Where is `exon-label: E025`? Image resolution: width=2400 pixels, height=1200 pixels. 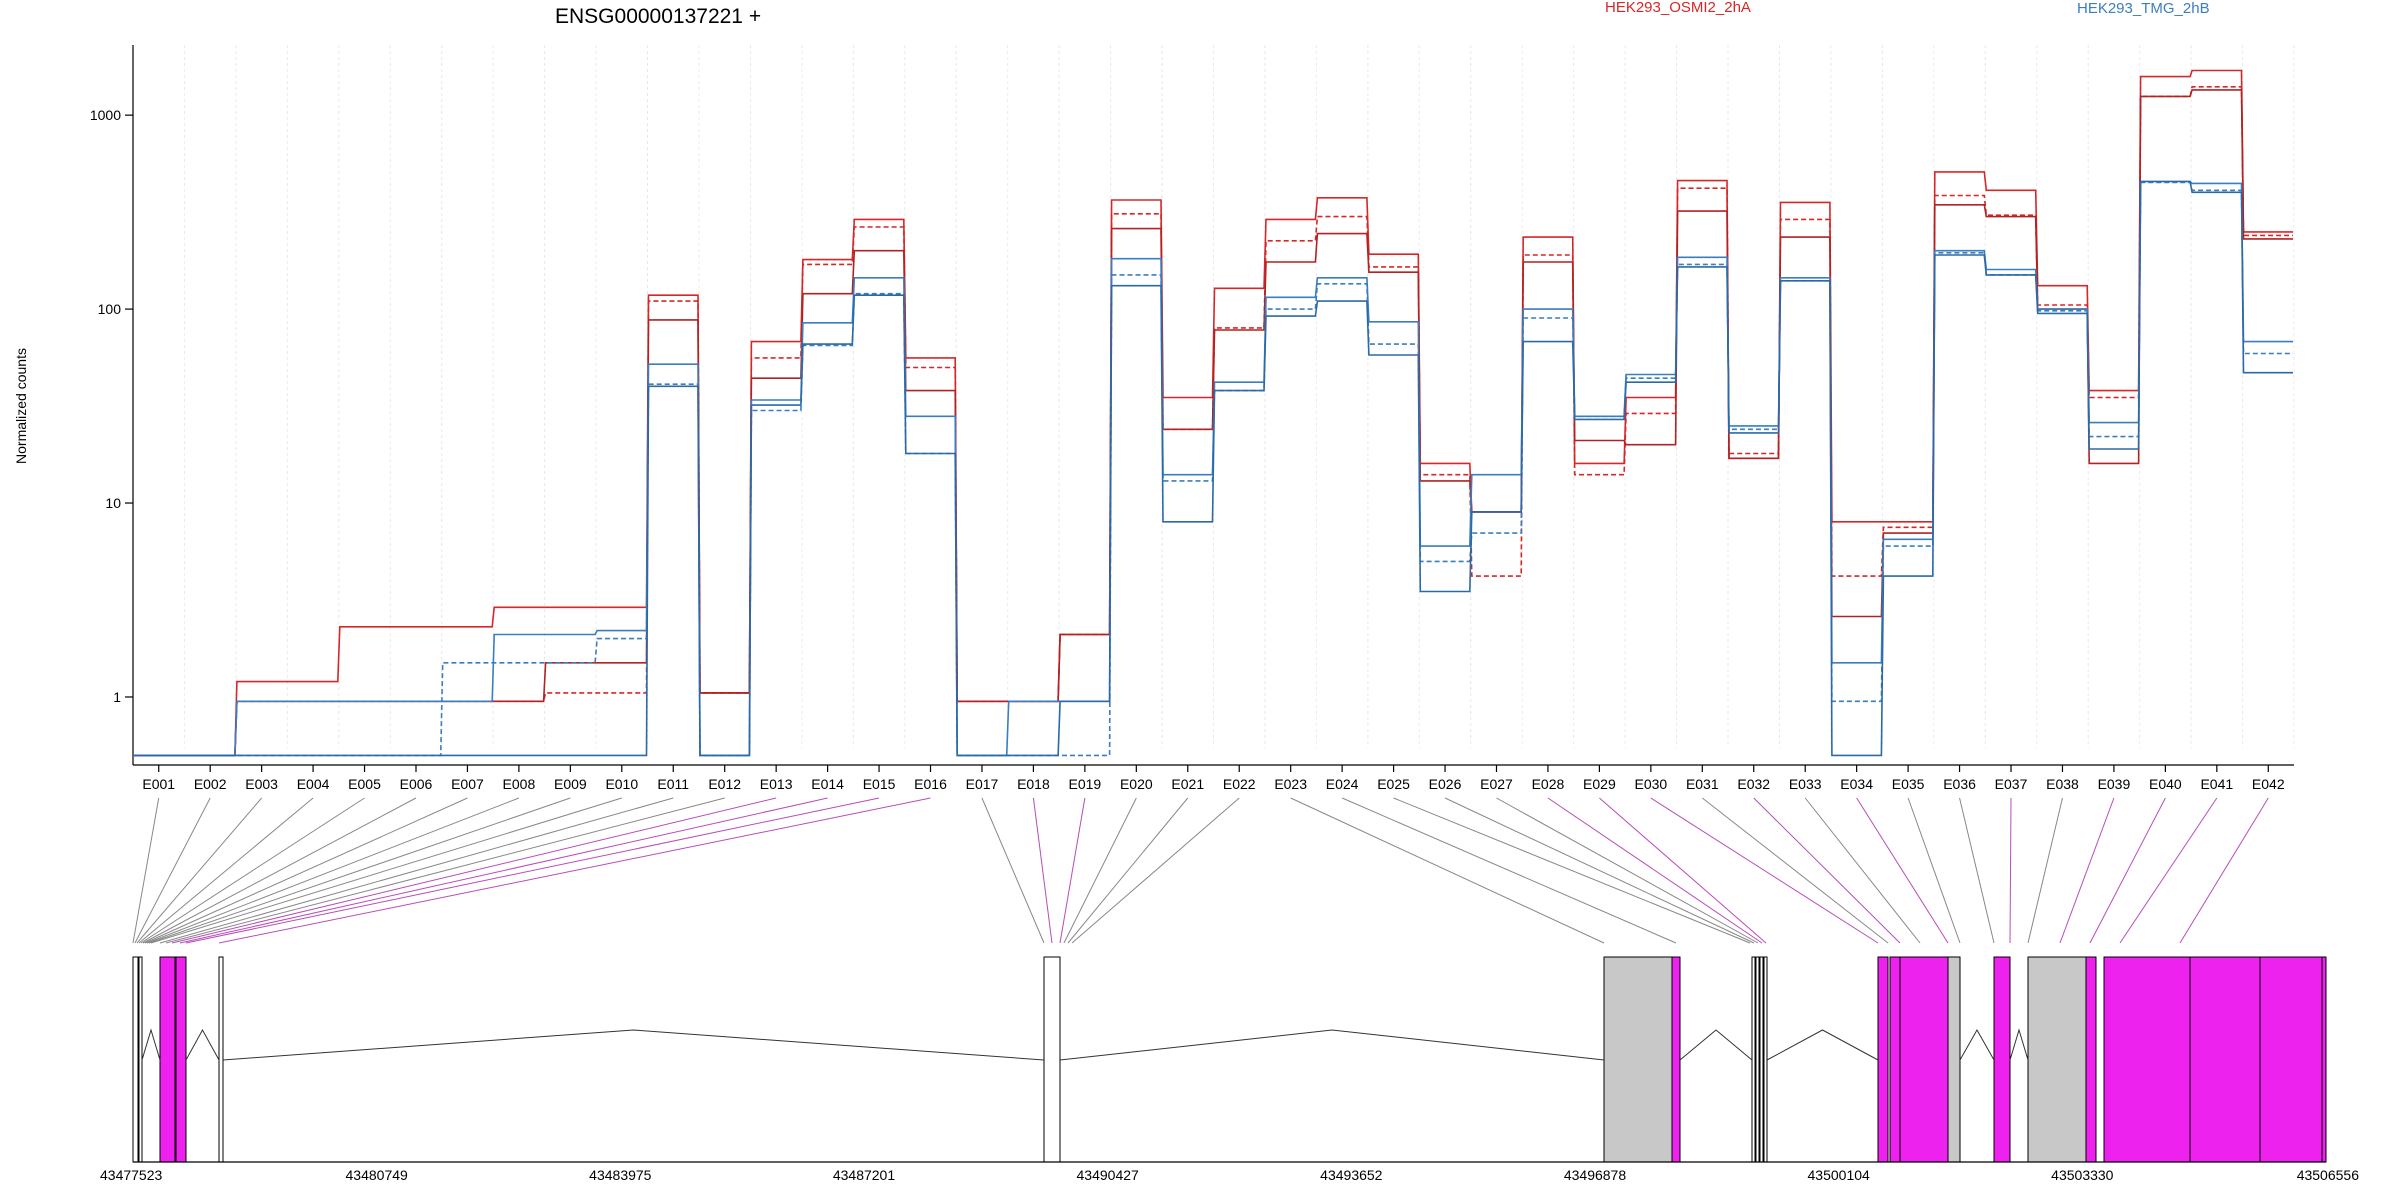
exon-label: E025 is located at coordinates (1393, 784).